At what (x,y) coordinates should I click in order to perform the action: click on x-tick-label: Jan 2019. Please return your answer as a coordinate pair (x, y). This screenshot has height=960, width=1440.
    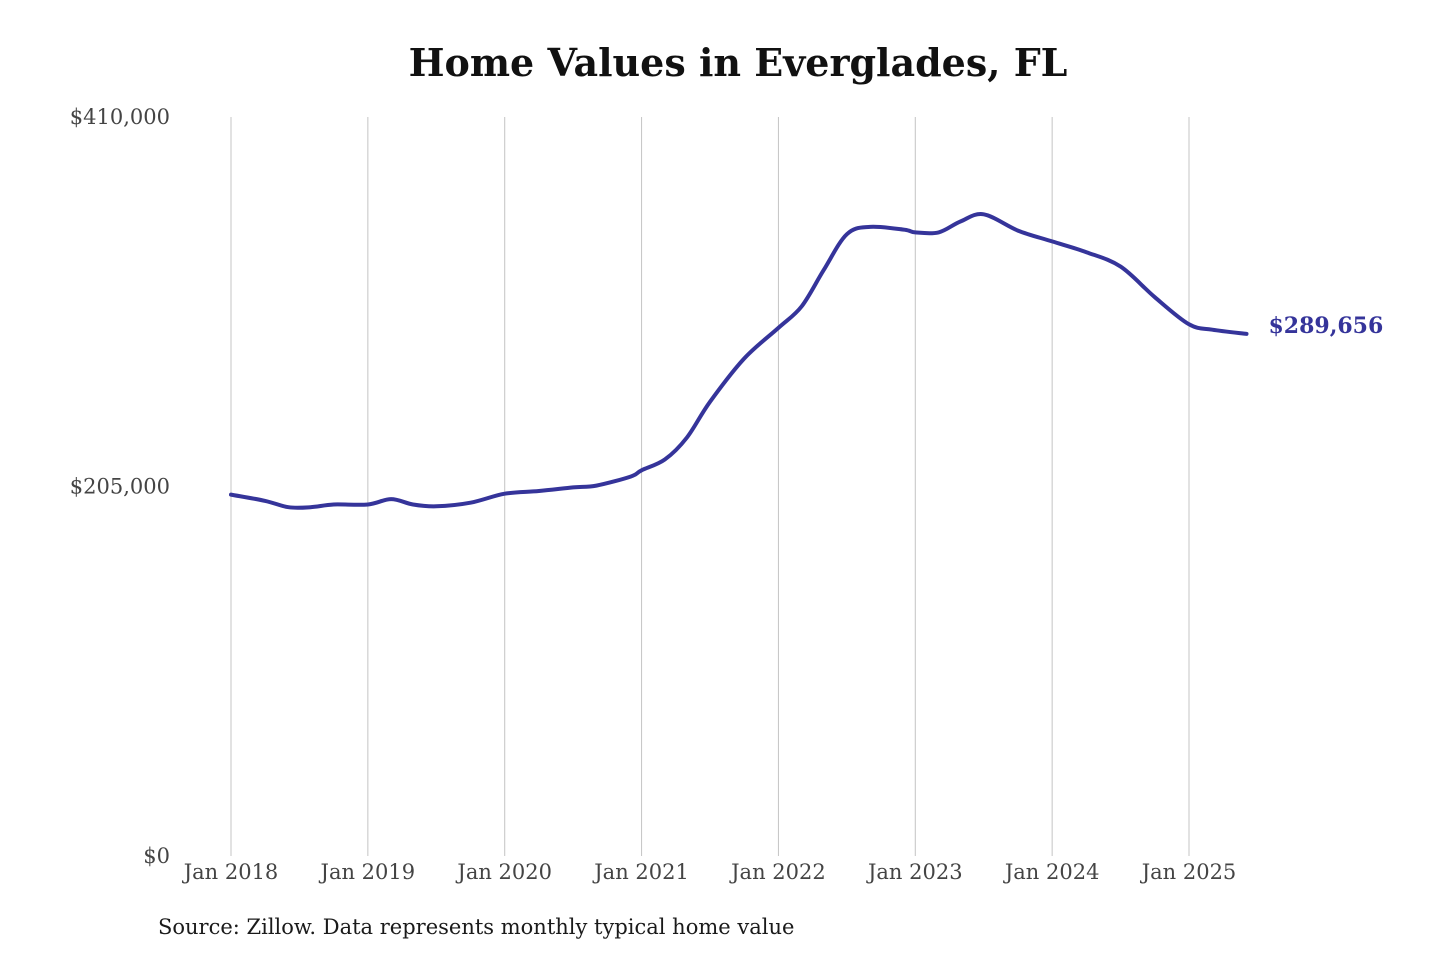
    Looking at the image, I should click on (367, 872).